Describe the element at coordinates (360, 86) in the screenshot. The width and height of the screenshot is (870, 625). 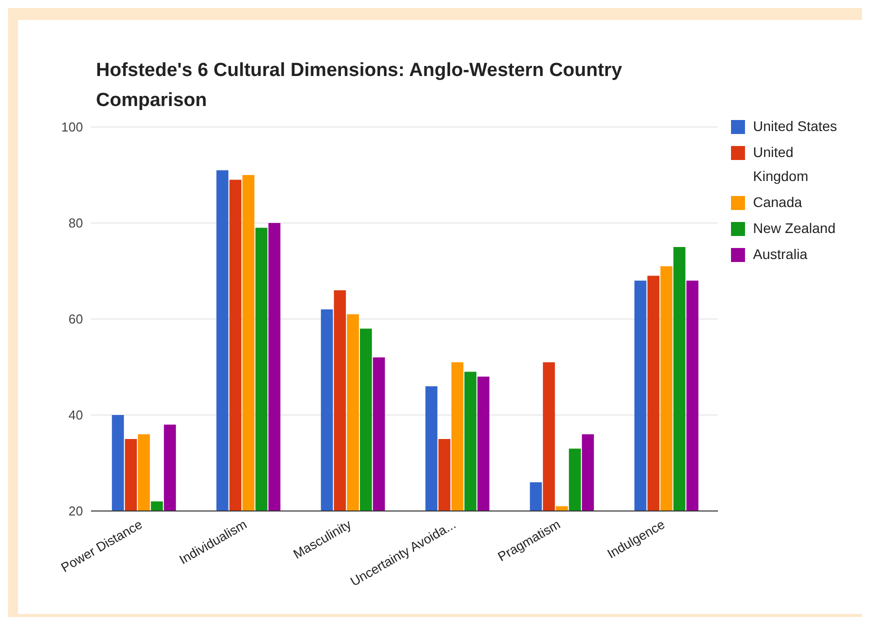
I see `chart-title: Hofstede's 6 Cultural Dimensions: Anglo-Western Country Comparison` at that location.